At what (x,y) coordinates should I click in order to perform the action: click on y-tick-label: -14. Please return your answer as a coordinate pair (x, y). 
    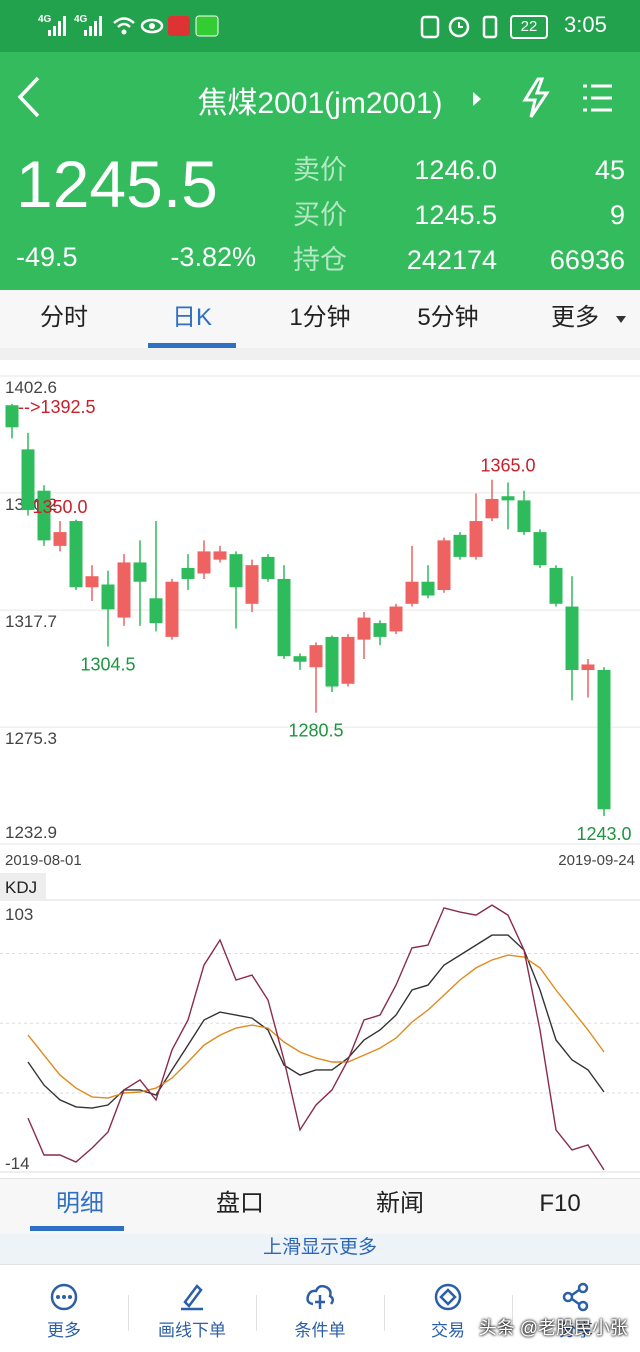
    Looking at the image, I should click on (17, 1163).